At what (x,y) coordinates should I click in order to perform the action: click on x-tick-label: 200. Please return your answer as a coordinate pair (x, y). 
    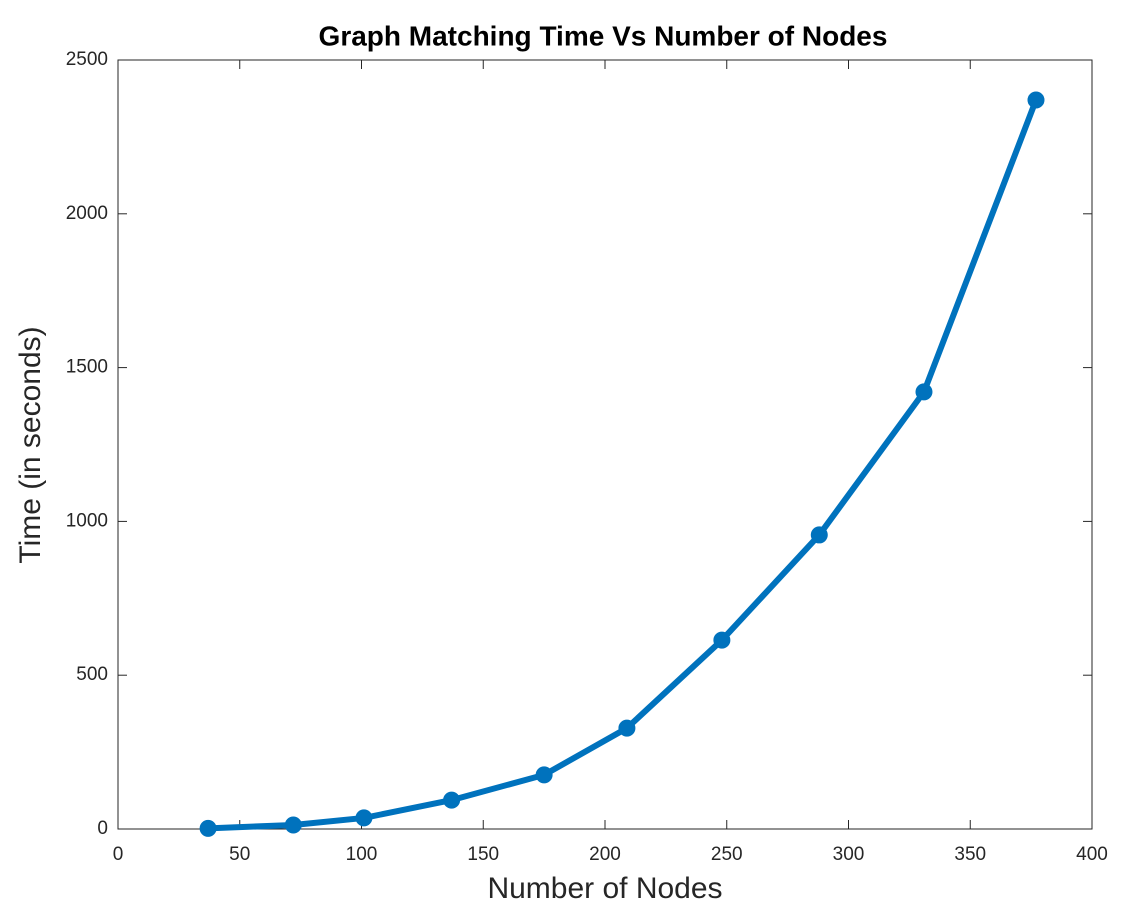
    Looking at the image, I should click on (605, 854).